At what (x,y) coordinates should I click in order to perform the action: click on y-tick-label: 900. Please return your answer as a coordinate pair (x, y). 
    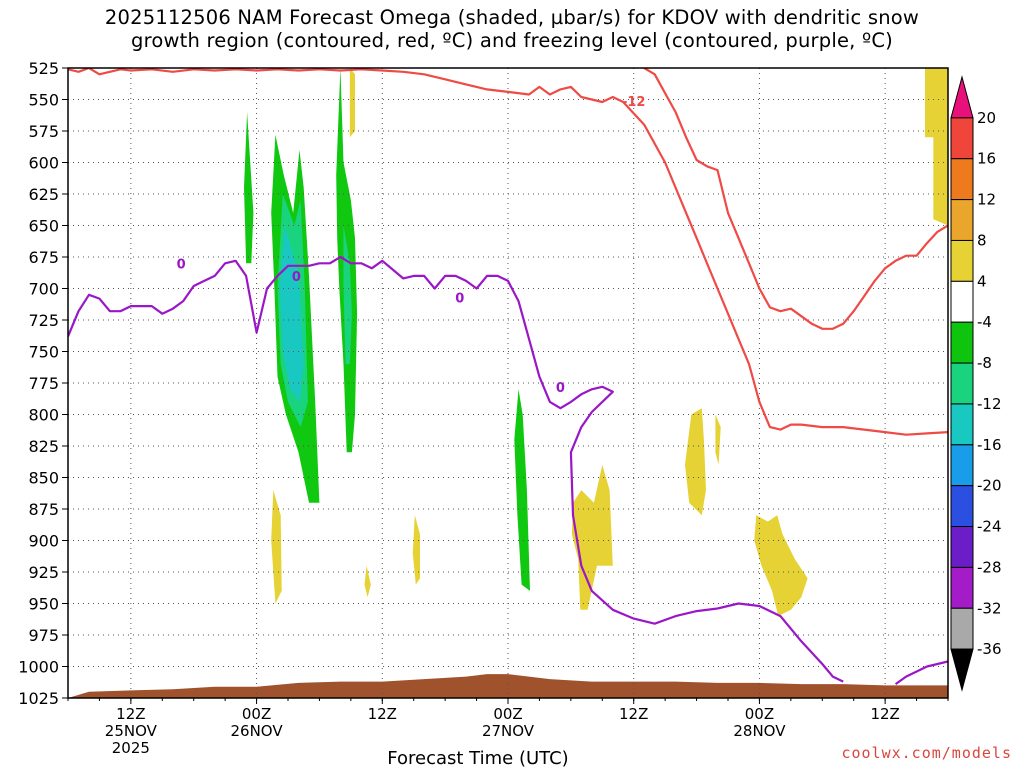
    Looking at the image, I should click on (43, 541).